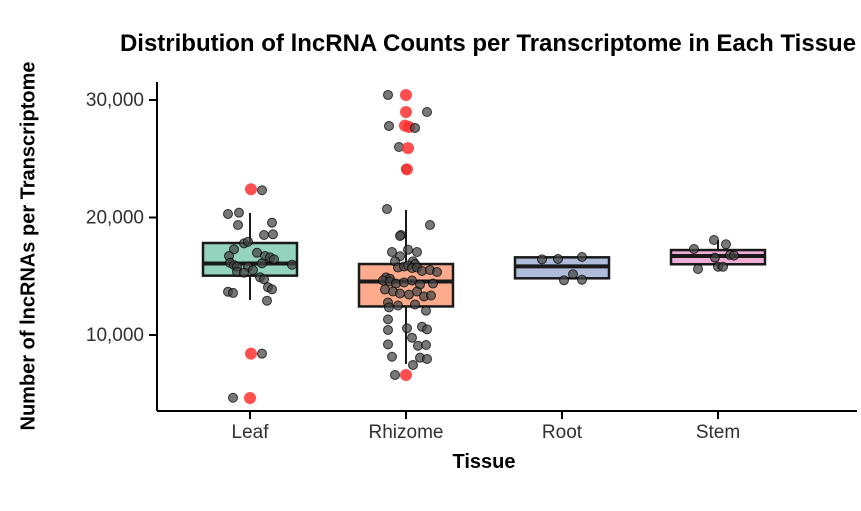 This screenshot has height=511, width=861. Describe the element at coordinates (406, 432) in the screenshot. I see `x-tick-label: Rhizome` at that location.